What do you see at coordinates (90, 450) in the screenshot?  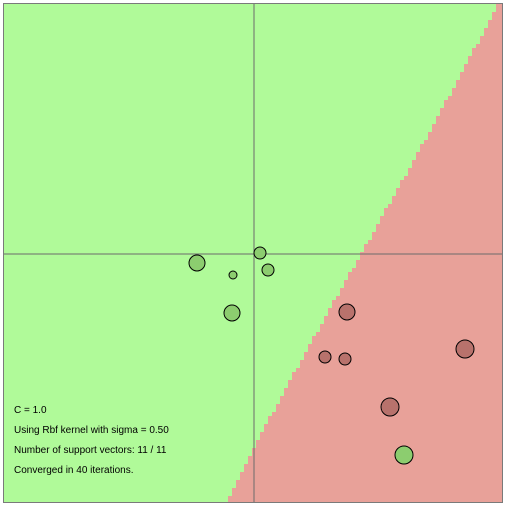 I see `support-vector-count-label: Number of support vectors: 11 / 11` at bounding box center [90, 450].